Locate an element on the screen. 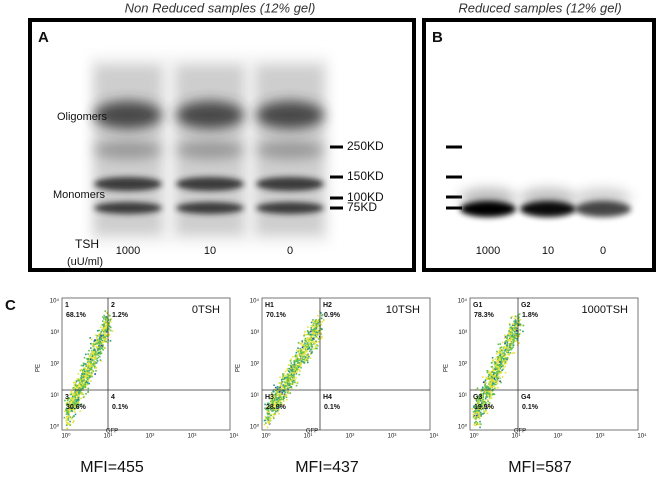 This screenshot has width=661, height=480. sample-label: 10TSH is located at coordinates (403, 310).